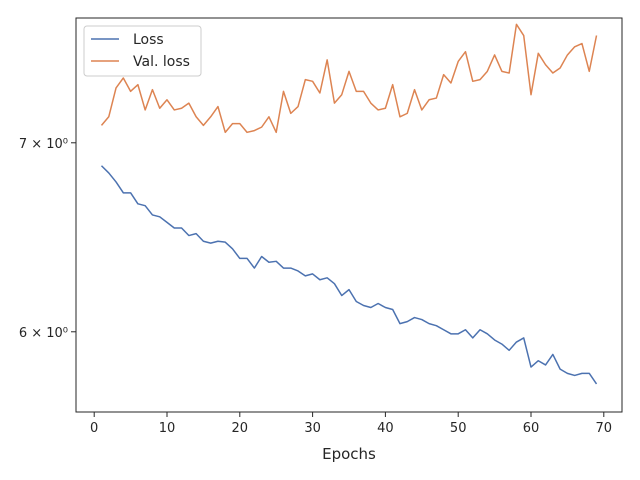 The image size is (640, 480). Describe the element at coordinates (312, 428) in the screenshot. I see `x-tick-label: 30` at that location.